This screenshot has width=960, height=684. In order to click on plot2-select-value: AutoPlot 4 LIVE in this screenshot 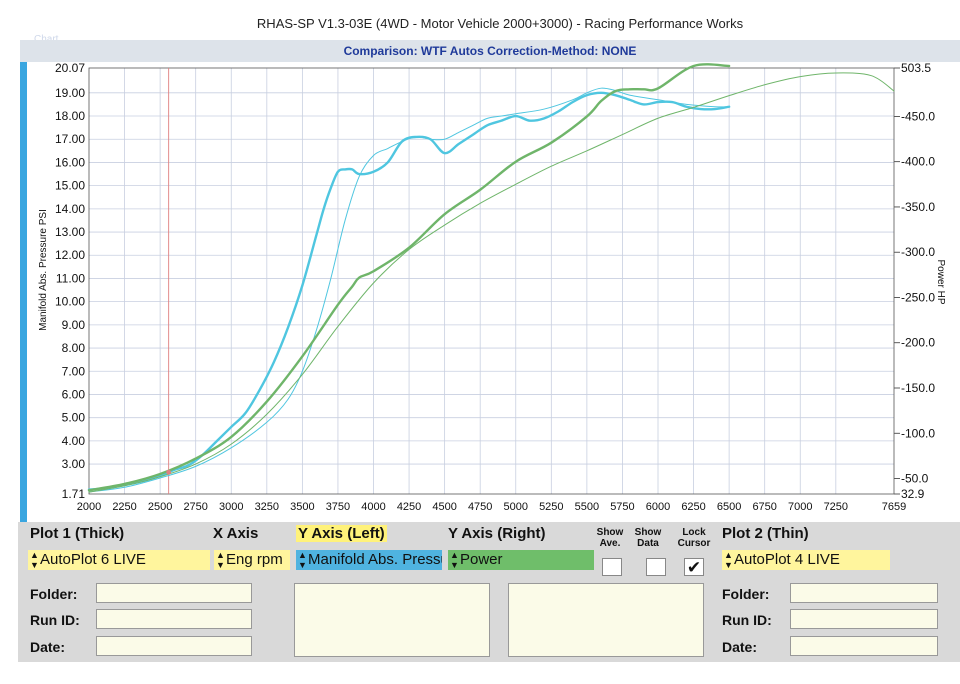, I will do `click(787, 559)`.